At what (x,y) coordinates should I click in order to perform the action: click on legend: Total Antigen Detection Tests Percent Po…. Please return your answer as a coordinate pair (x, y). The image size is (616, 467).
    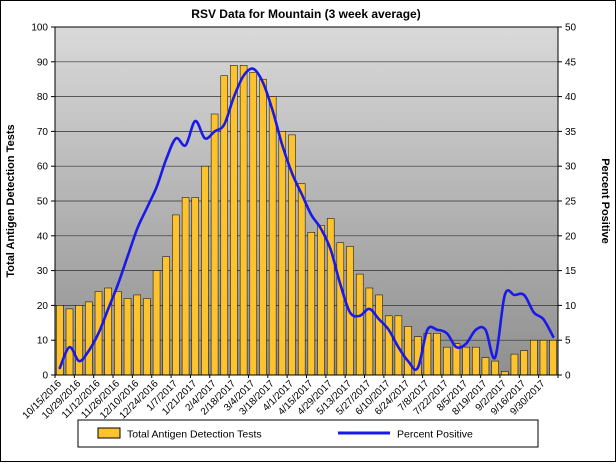
    Looking at the image, I should click on (308, 433).